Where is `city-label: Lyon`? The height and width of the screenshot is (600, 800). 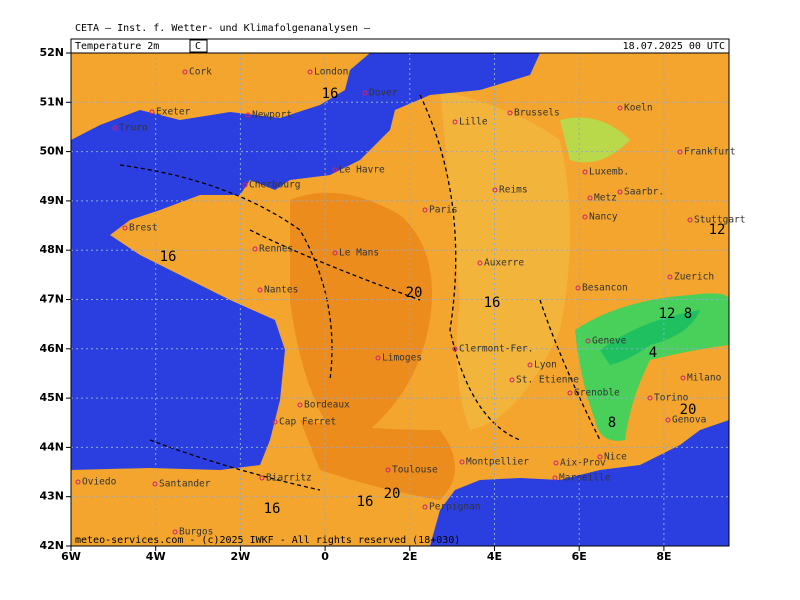 city-label: Lyon is located at coordinates (545, 365).